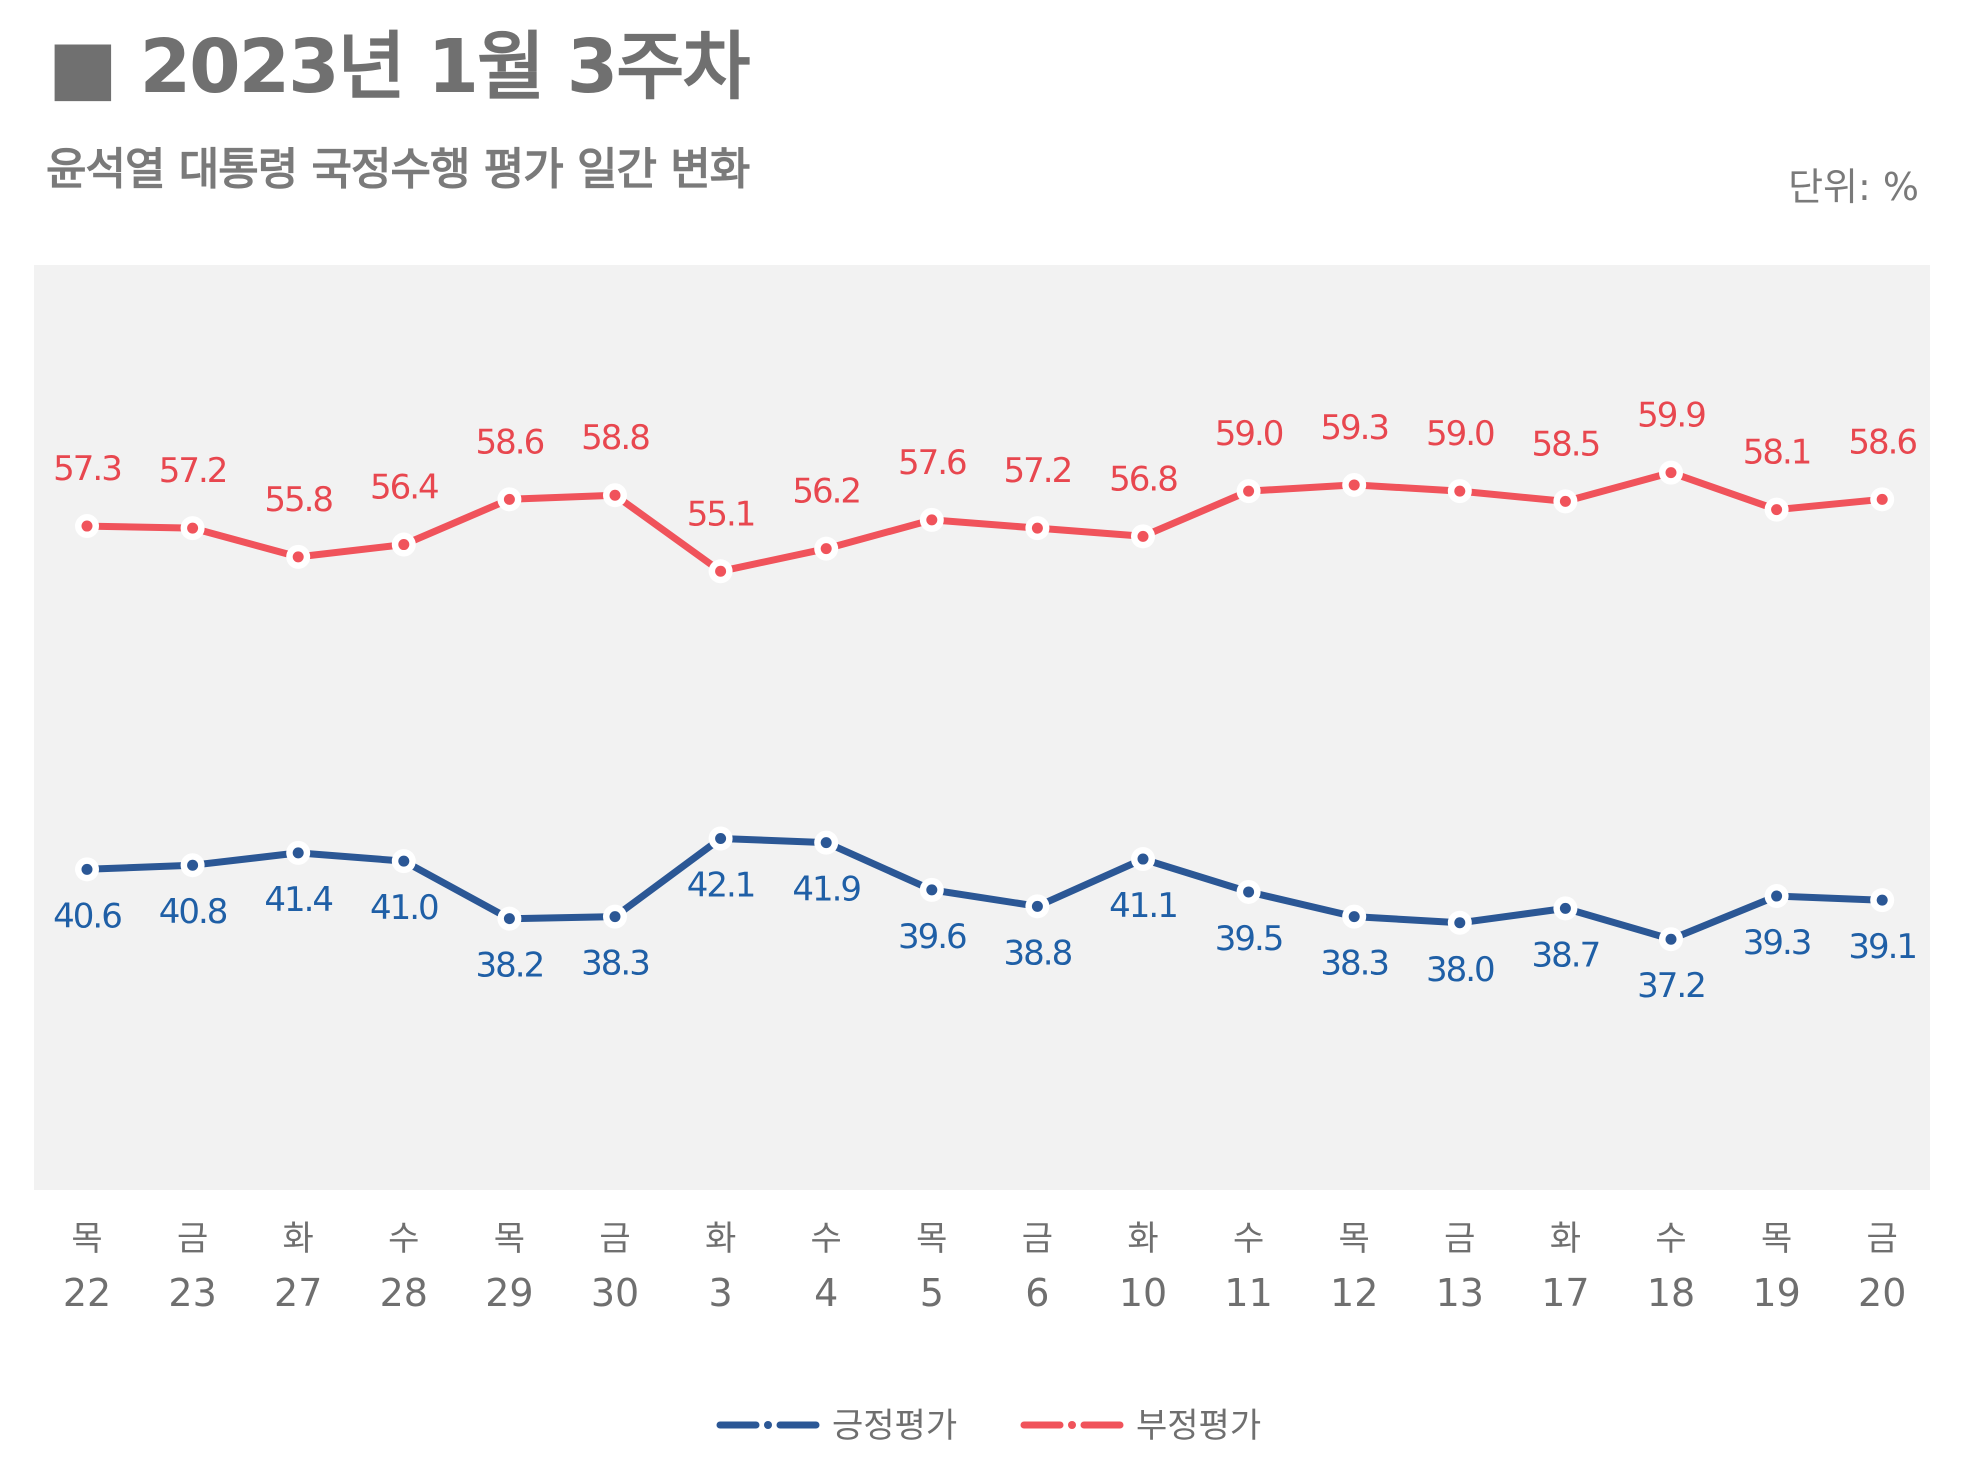 The height and width of the screenshot is (1477, 1963). What do you see at coordinates (404, 908) in the screenshot?
I see `positive-value-label: 41.0` at bounding box center [404, 908].